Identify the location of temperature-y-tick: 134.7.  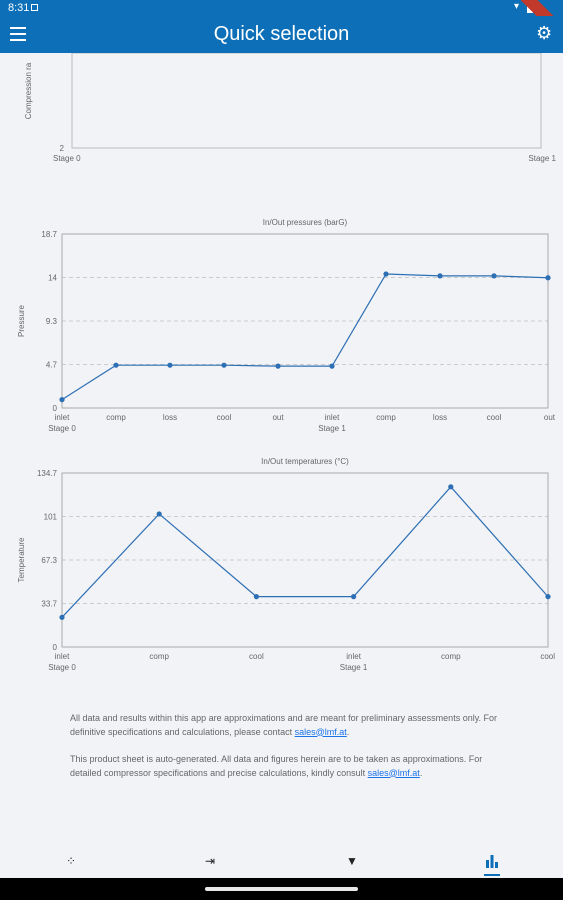
(47, 473).